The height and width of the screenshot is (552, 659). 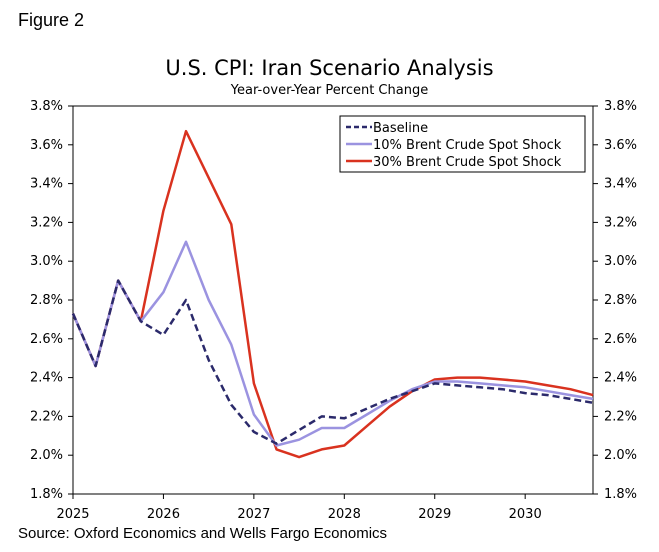 I want to click on y-tick-label-left: 2.8%, so click(x=46, y=300).